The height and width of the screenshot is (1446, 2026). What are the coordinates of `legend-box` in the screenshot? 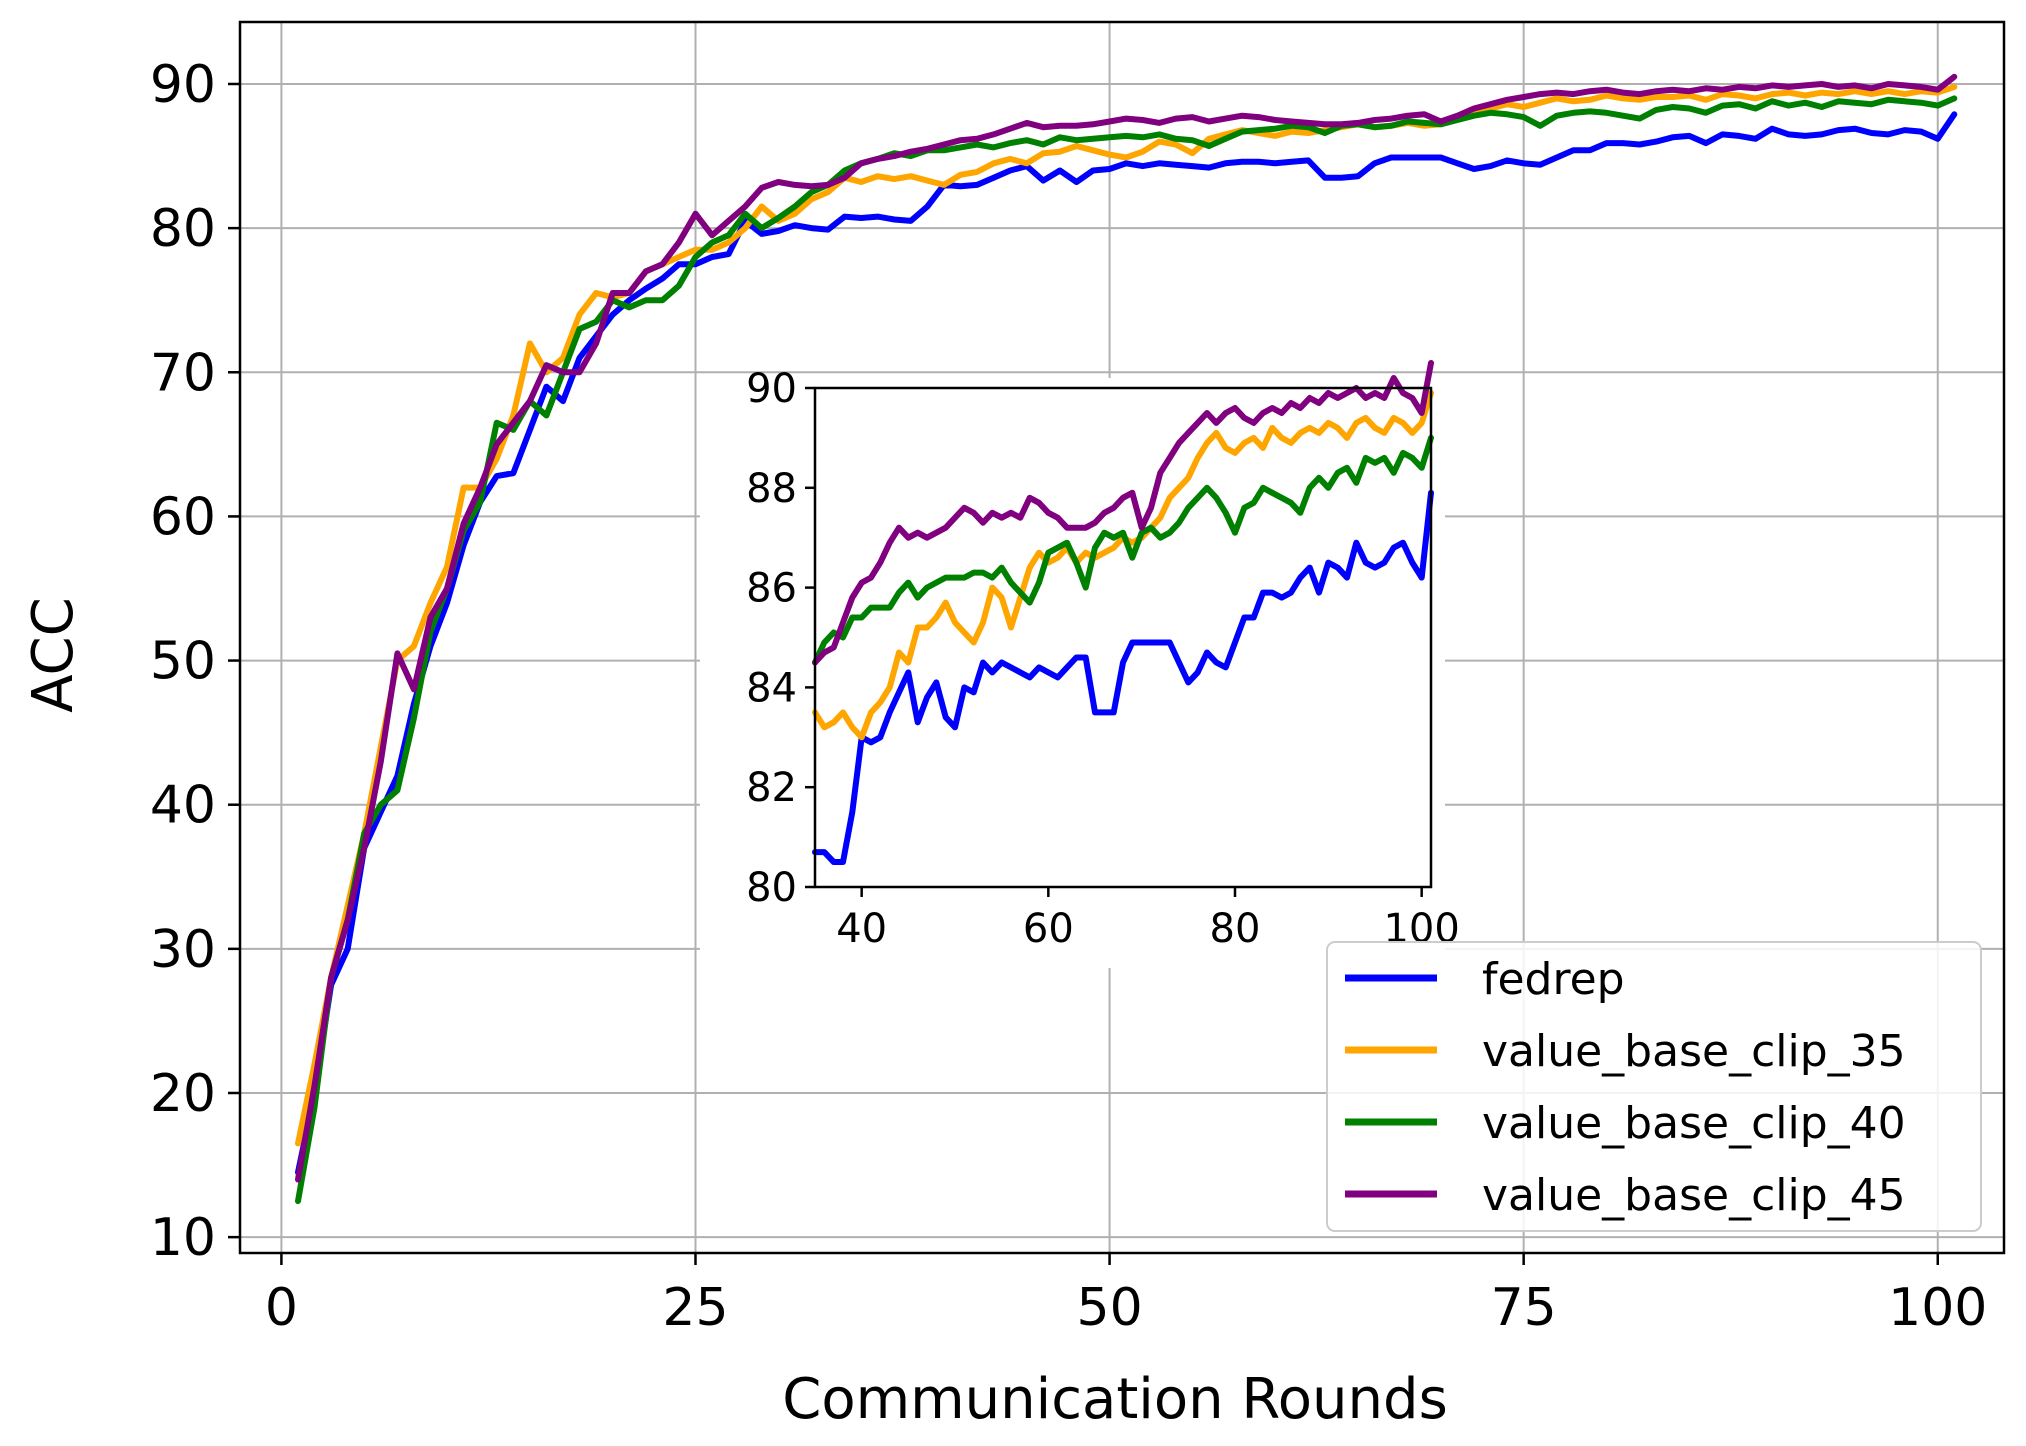 It's located at (1654, 1086).